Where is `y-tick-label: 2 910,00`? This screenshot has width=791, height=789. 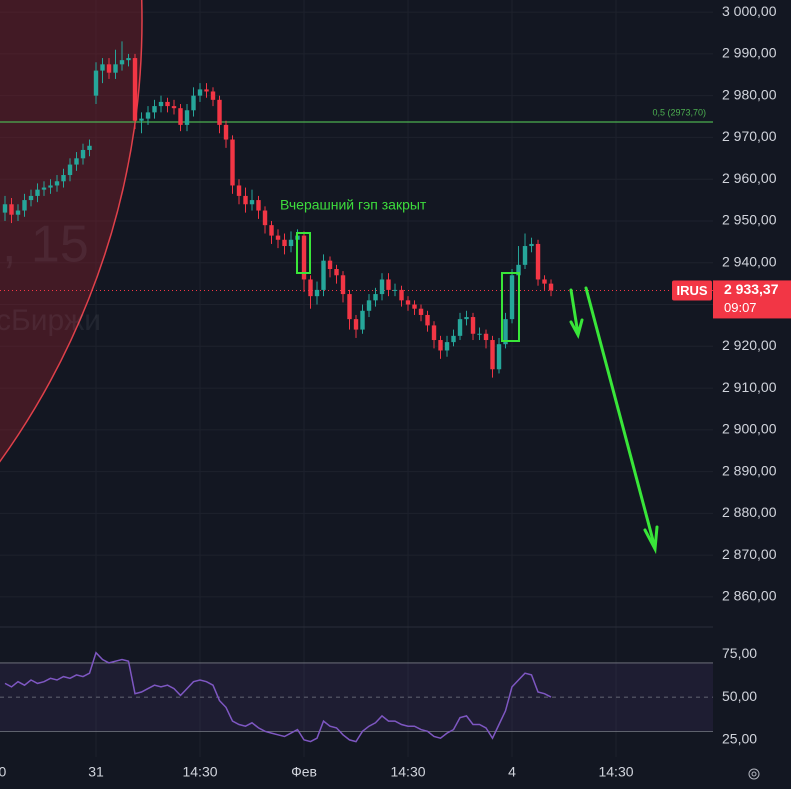 y-tick-label: 2 910,00 is located at coordinates (749, 387).